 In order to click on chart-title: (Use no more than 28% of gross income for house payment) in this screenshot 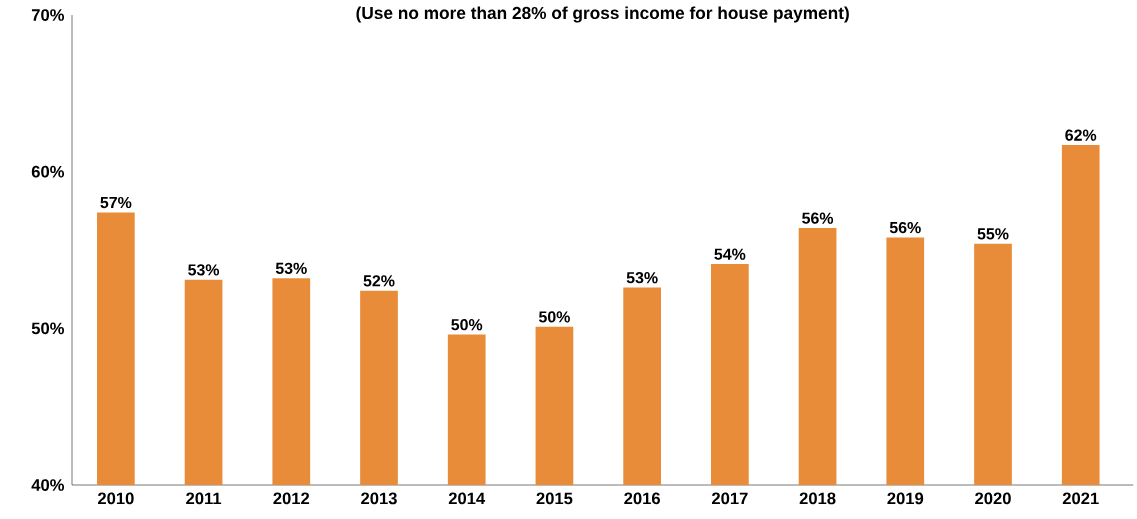, I will do `click(602, 14)`.